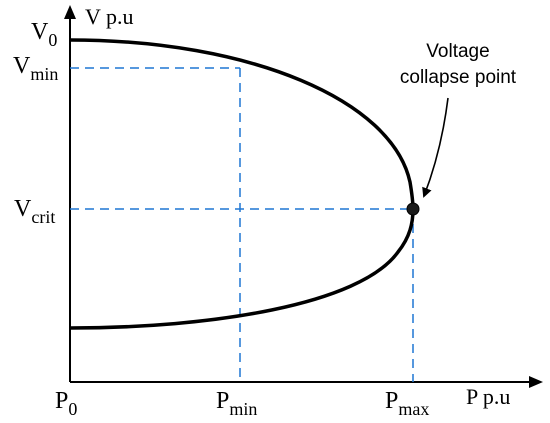  I want to click on vcrit-label: Vcrit, so click(34, 211).